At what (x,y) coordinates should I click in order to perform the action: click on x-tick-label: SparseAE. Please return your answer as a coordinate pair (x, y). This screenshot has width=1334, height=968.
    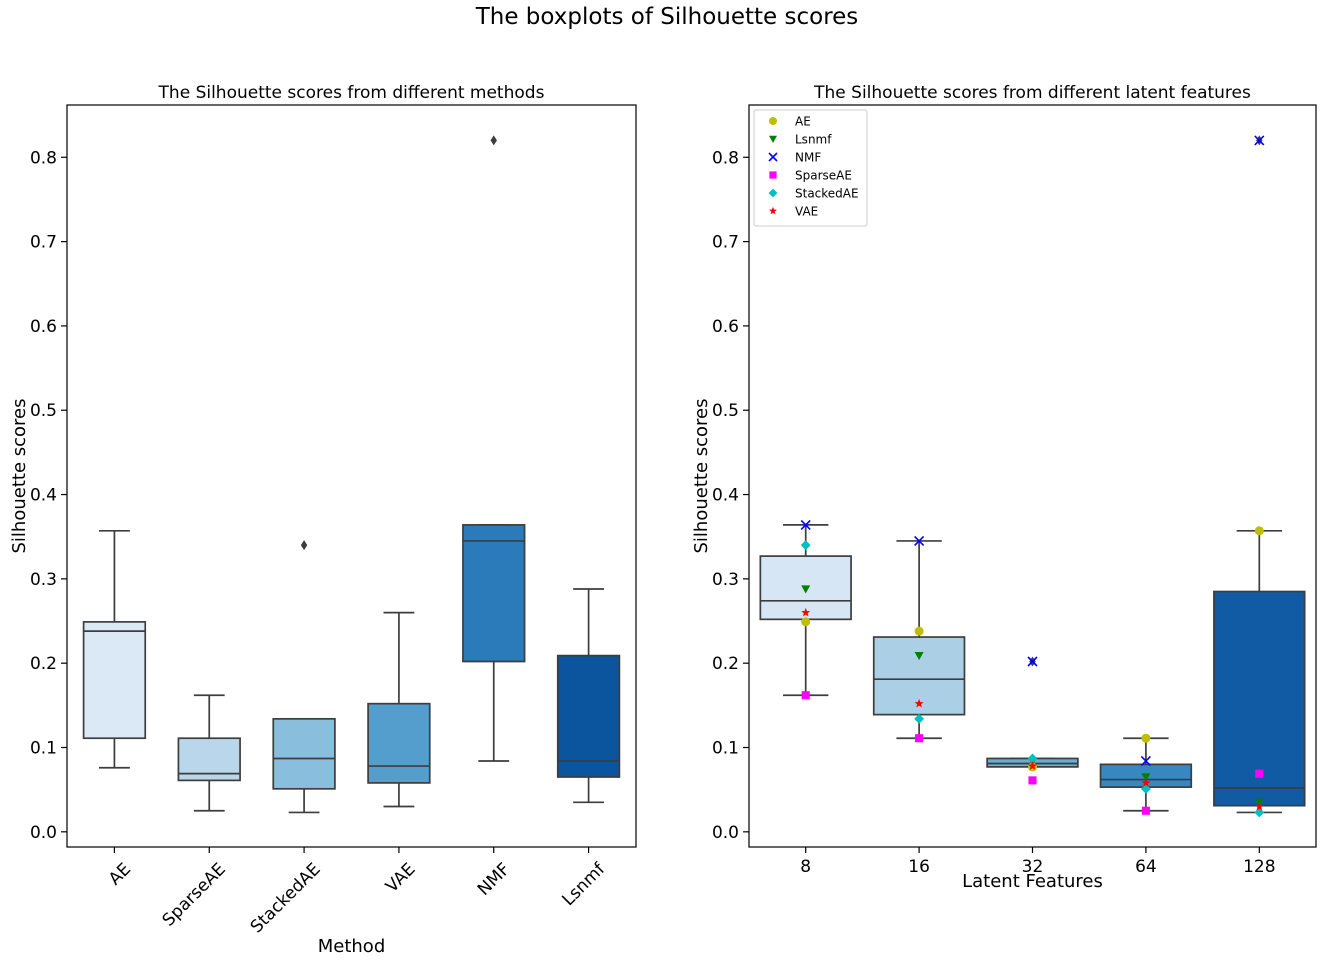
    Looking at the image, I should click on (194, 894).